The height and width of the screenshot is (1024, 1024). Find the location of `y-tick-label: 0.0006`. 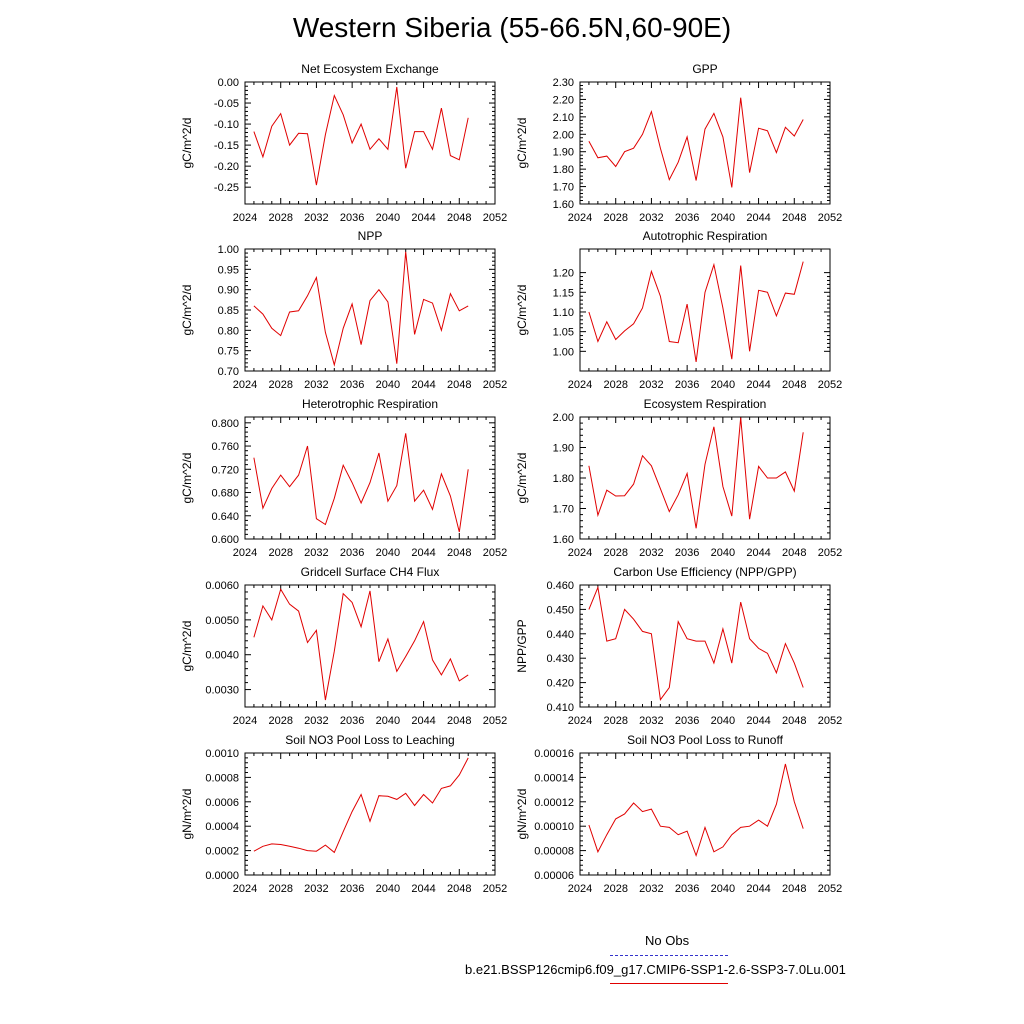

y-tick-label: 0.0006 is located at coordinates (222, 803).